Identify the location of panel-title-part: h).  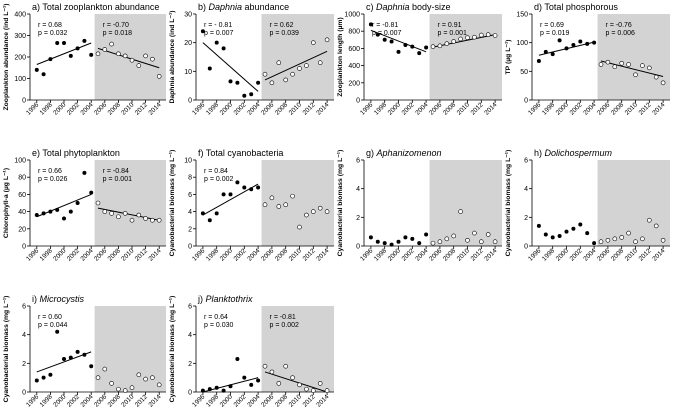
(539, 153).